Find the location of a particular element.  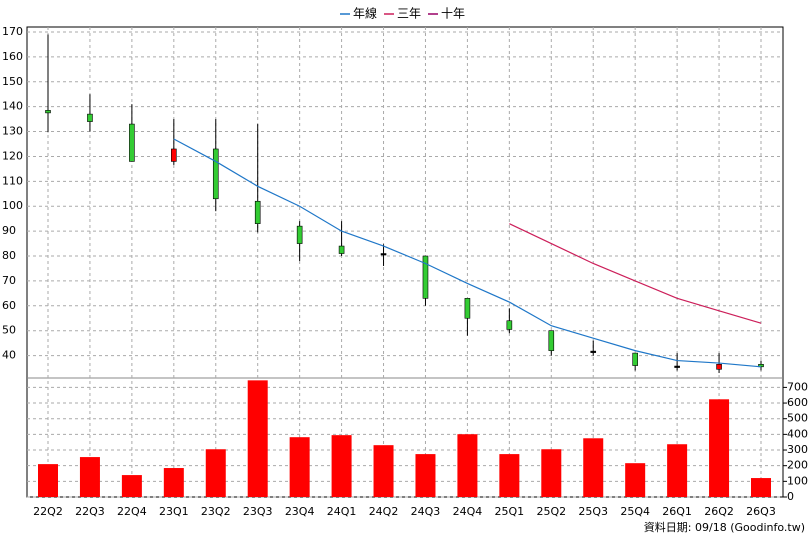

x-tick-label: 25Q3 is located at coordinates (593, 511).